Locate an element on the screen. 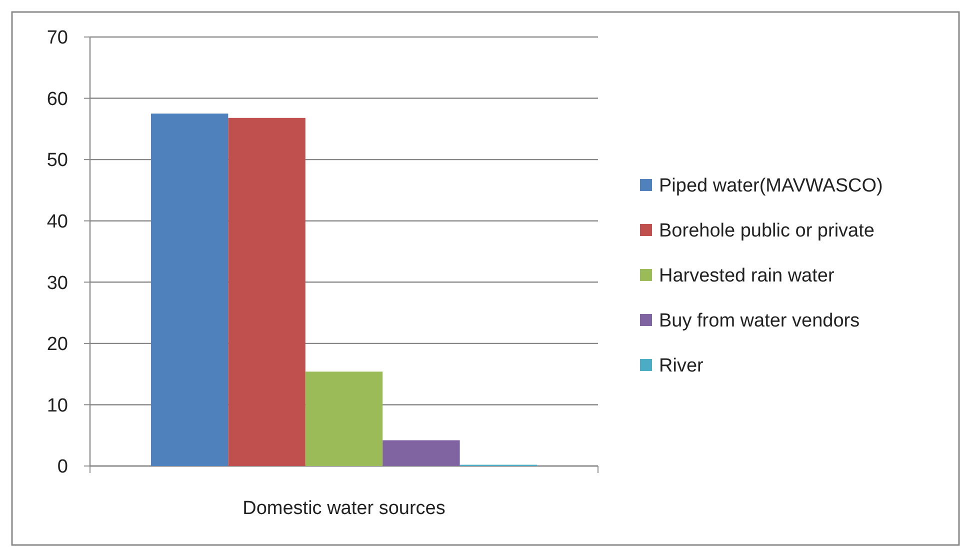 The height and width of the screenshot is (547, 961). x-tick-label: Domestic water sources is located at coordinates (344, 508).